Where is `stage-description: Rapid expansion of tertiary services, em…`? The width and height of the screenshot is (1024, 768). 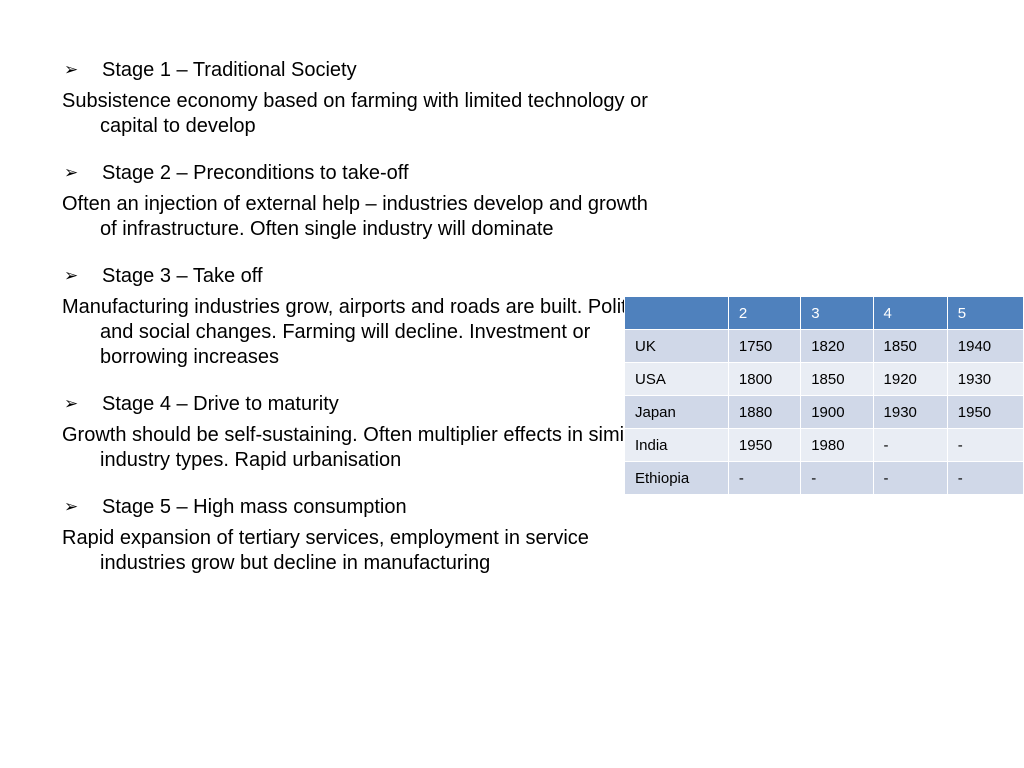
stage-description: Rapid expansion of tertiary services, em… is located at coordinates (325, 550).